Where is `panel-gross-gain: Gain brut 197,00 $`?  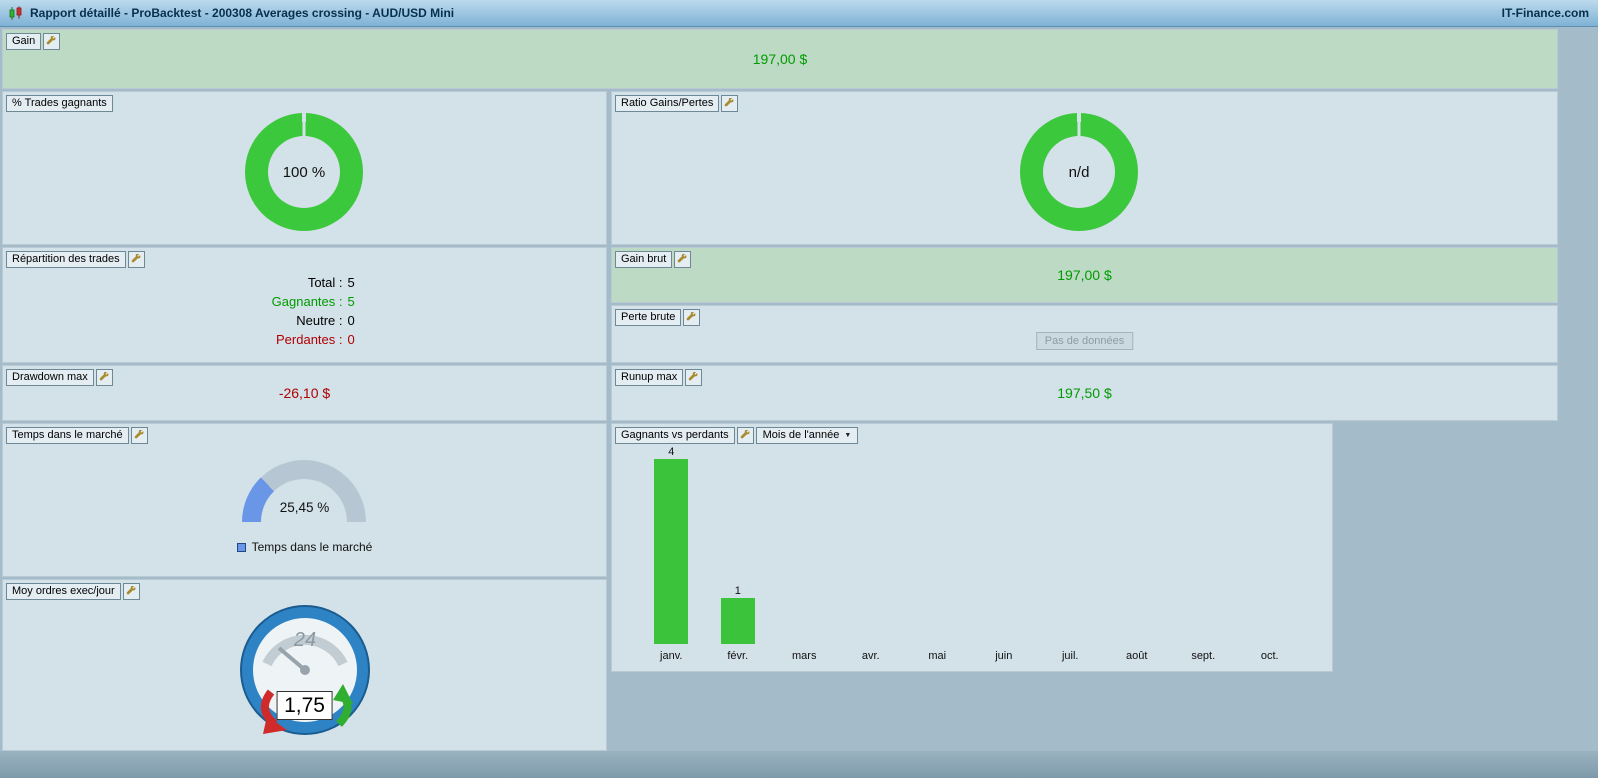
panel-gross-gain: Gain brut 197,00 $ is located at coordinates (1084, 275).